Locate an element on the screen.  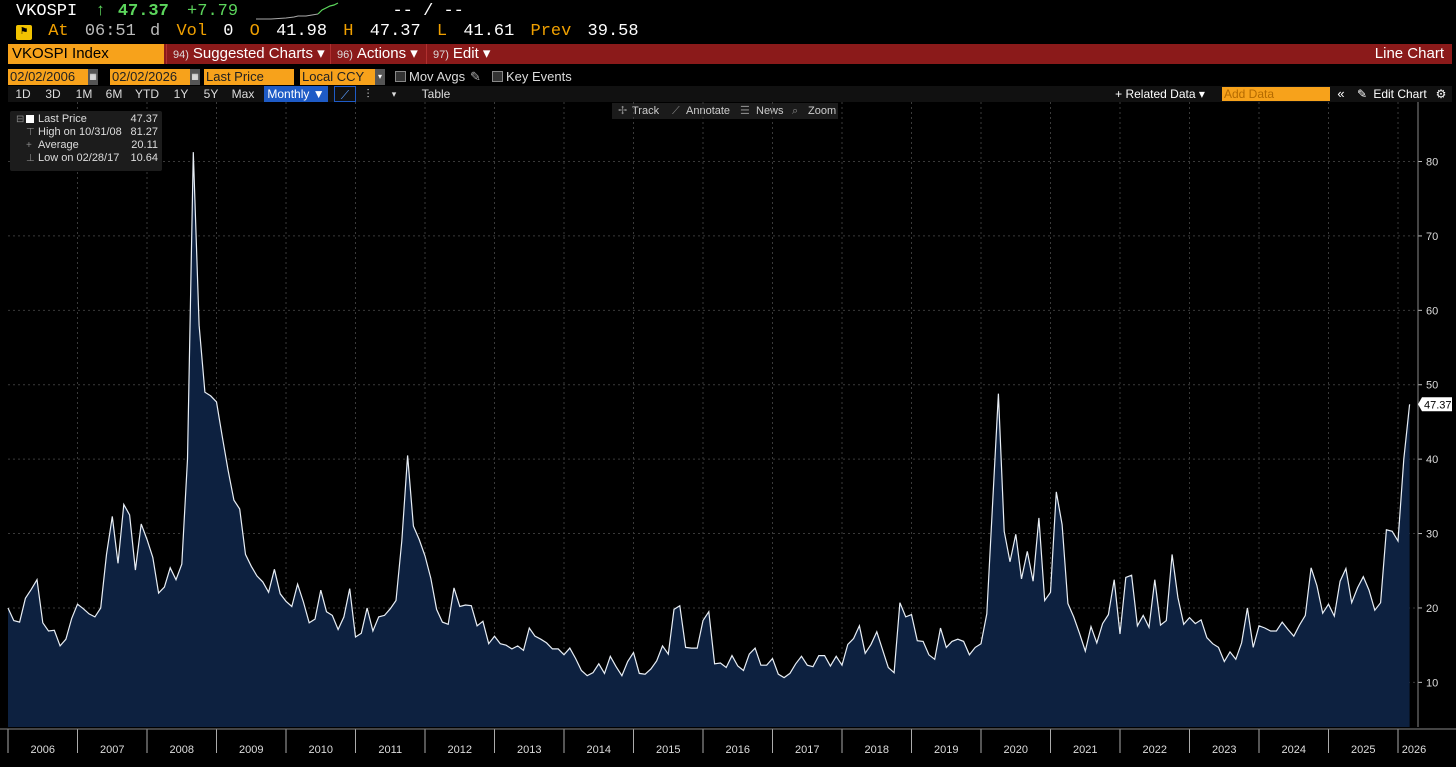
quote-row-top: VKOSPI ↑ 47.37 +7.79 -- / -- is located at coordinates (244, 12).